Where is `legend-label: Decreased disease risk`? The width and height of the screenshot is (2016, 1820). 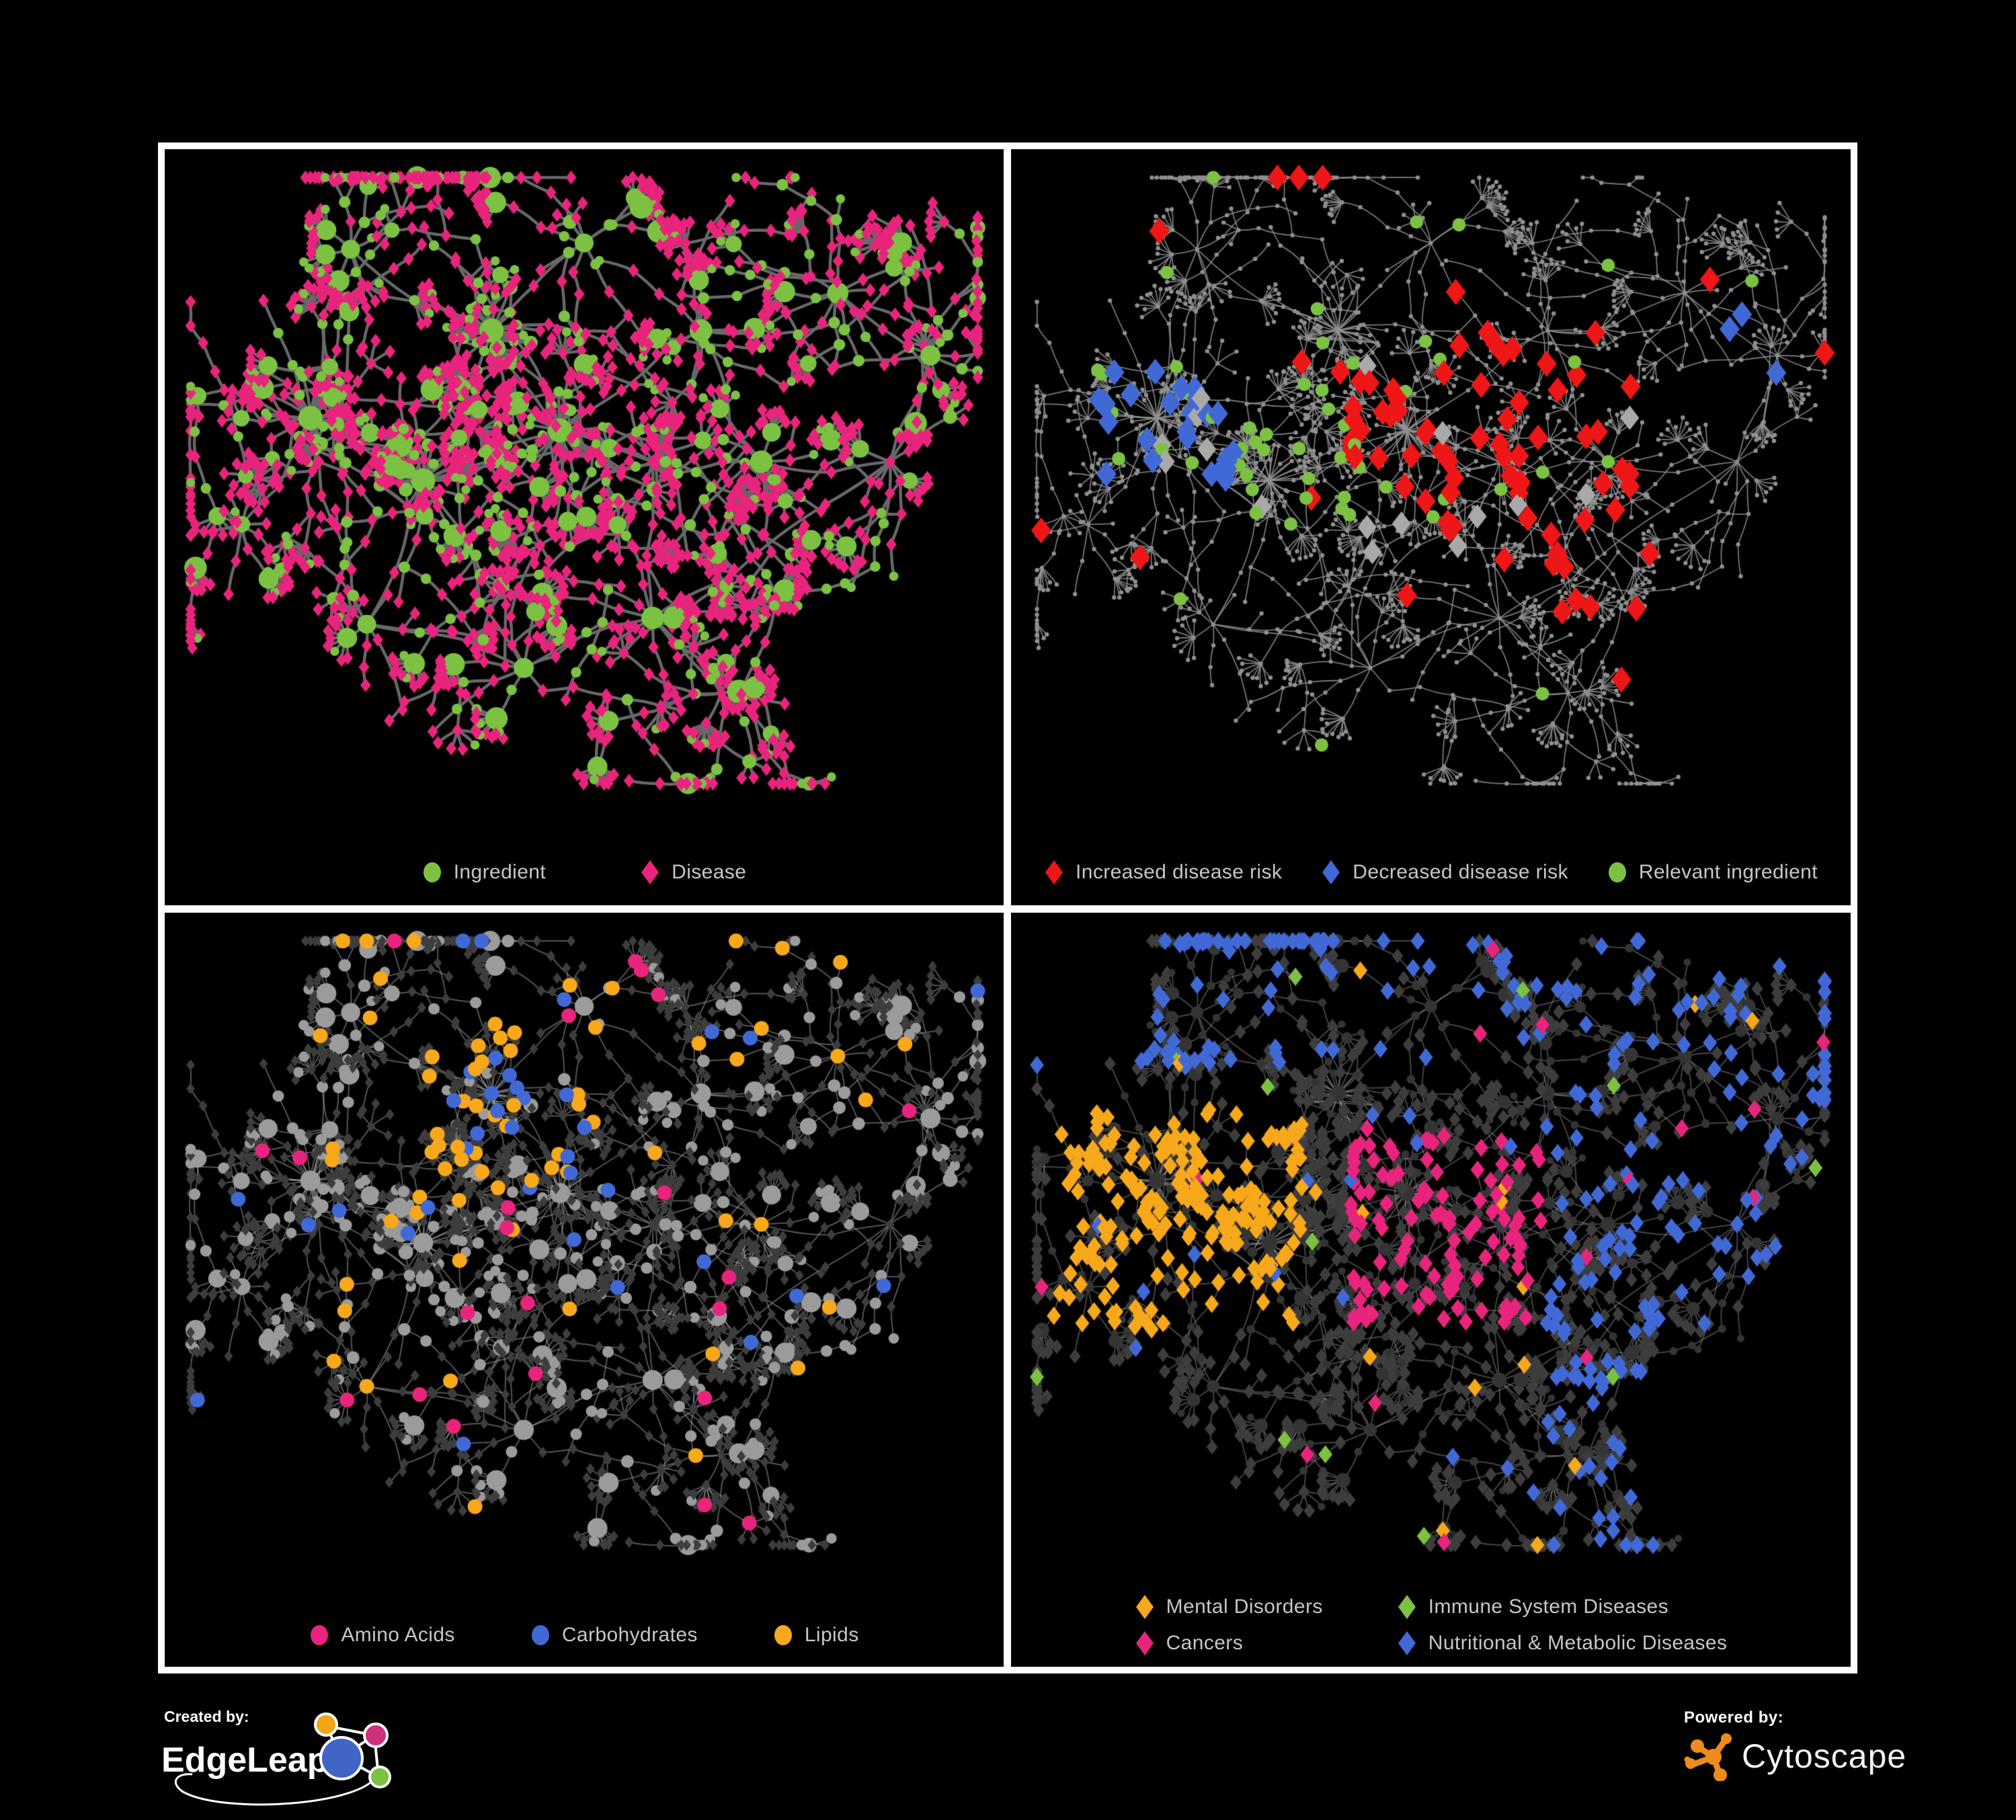
legend-label: Decreased disease risk is located at coordinates (1460, 872).